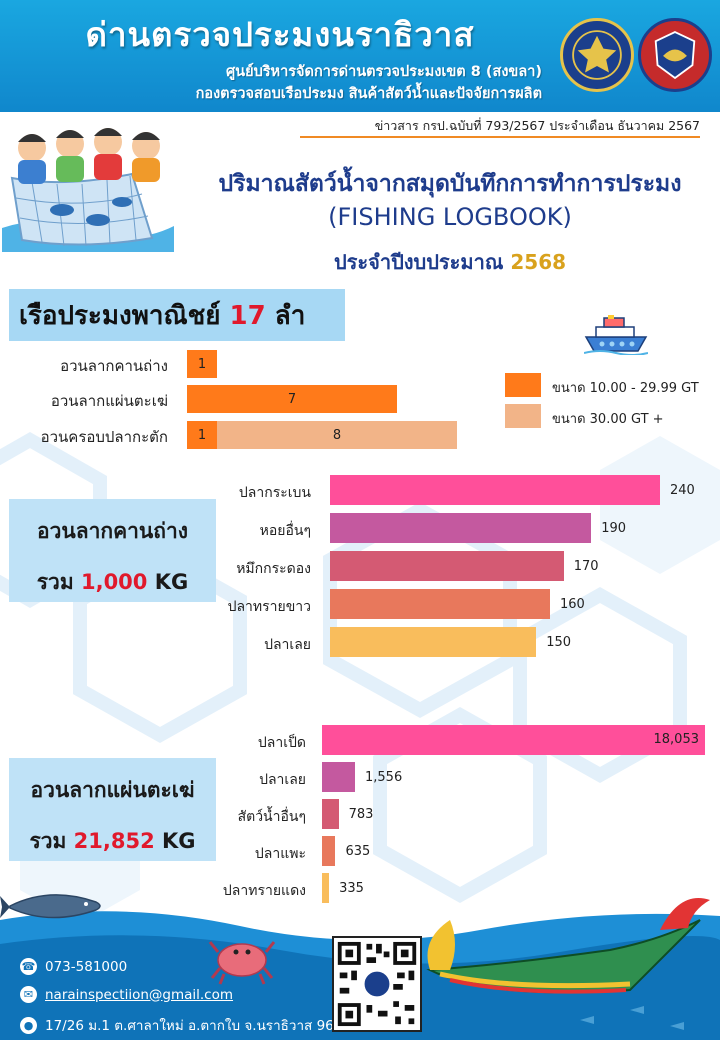  Describe the element at coordinates (271, 817) in the screenshot. I see `category-label: สัตว์น้ำอื่นๆ` at that location.